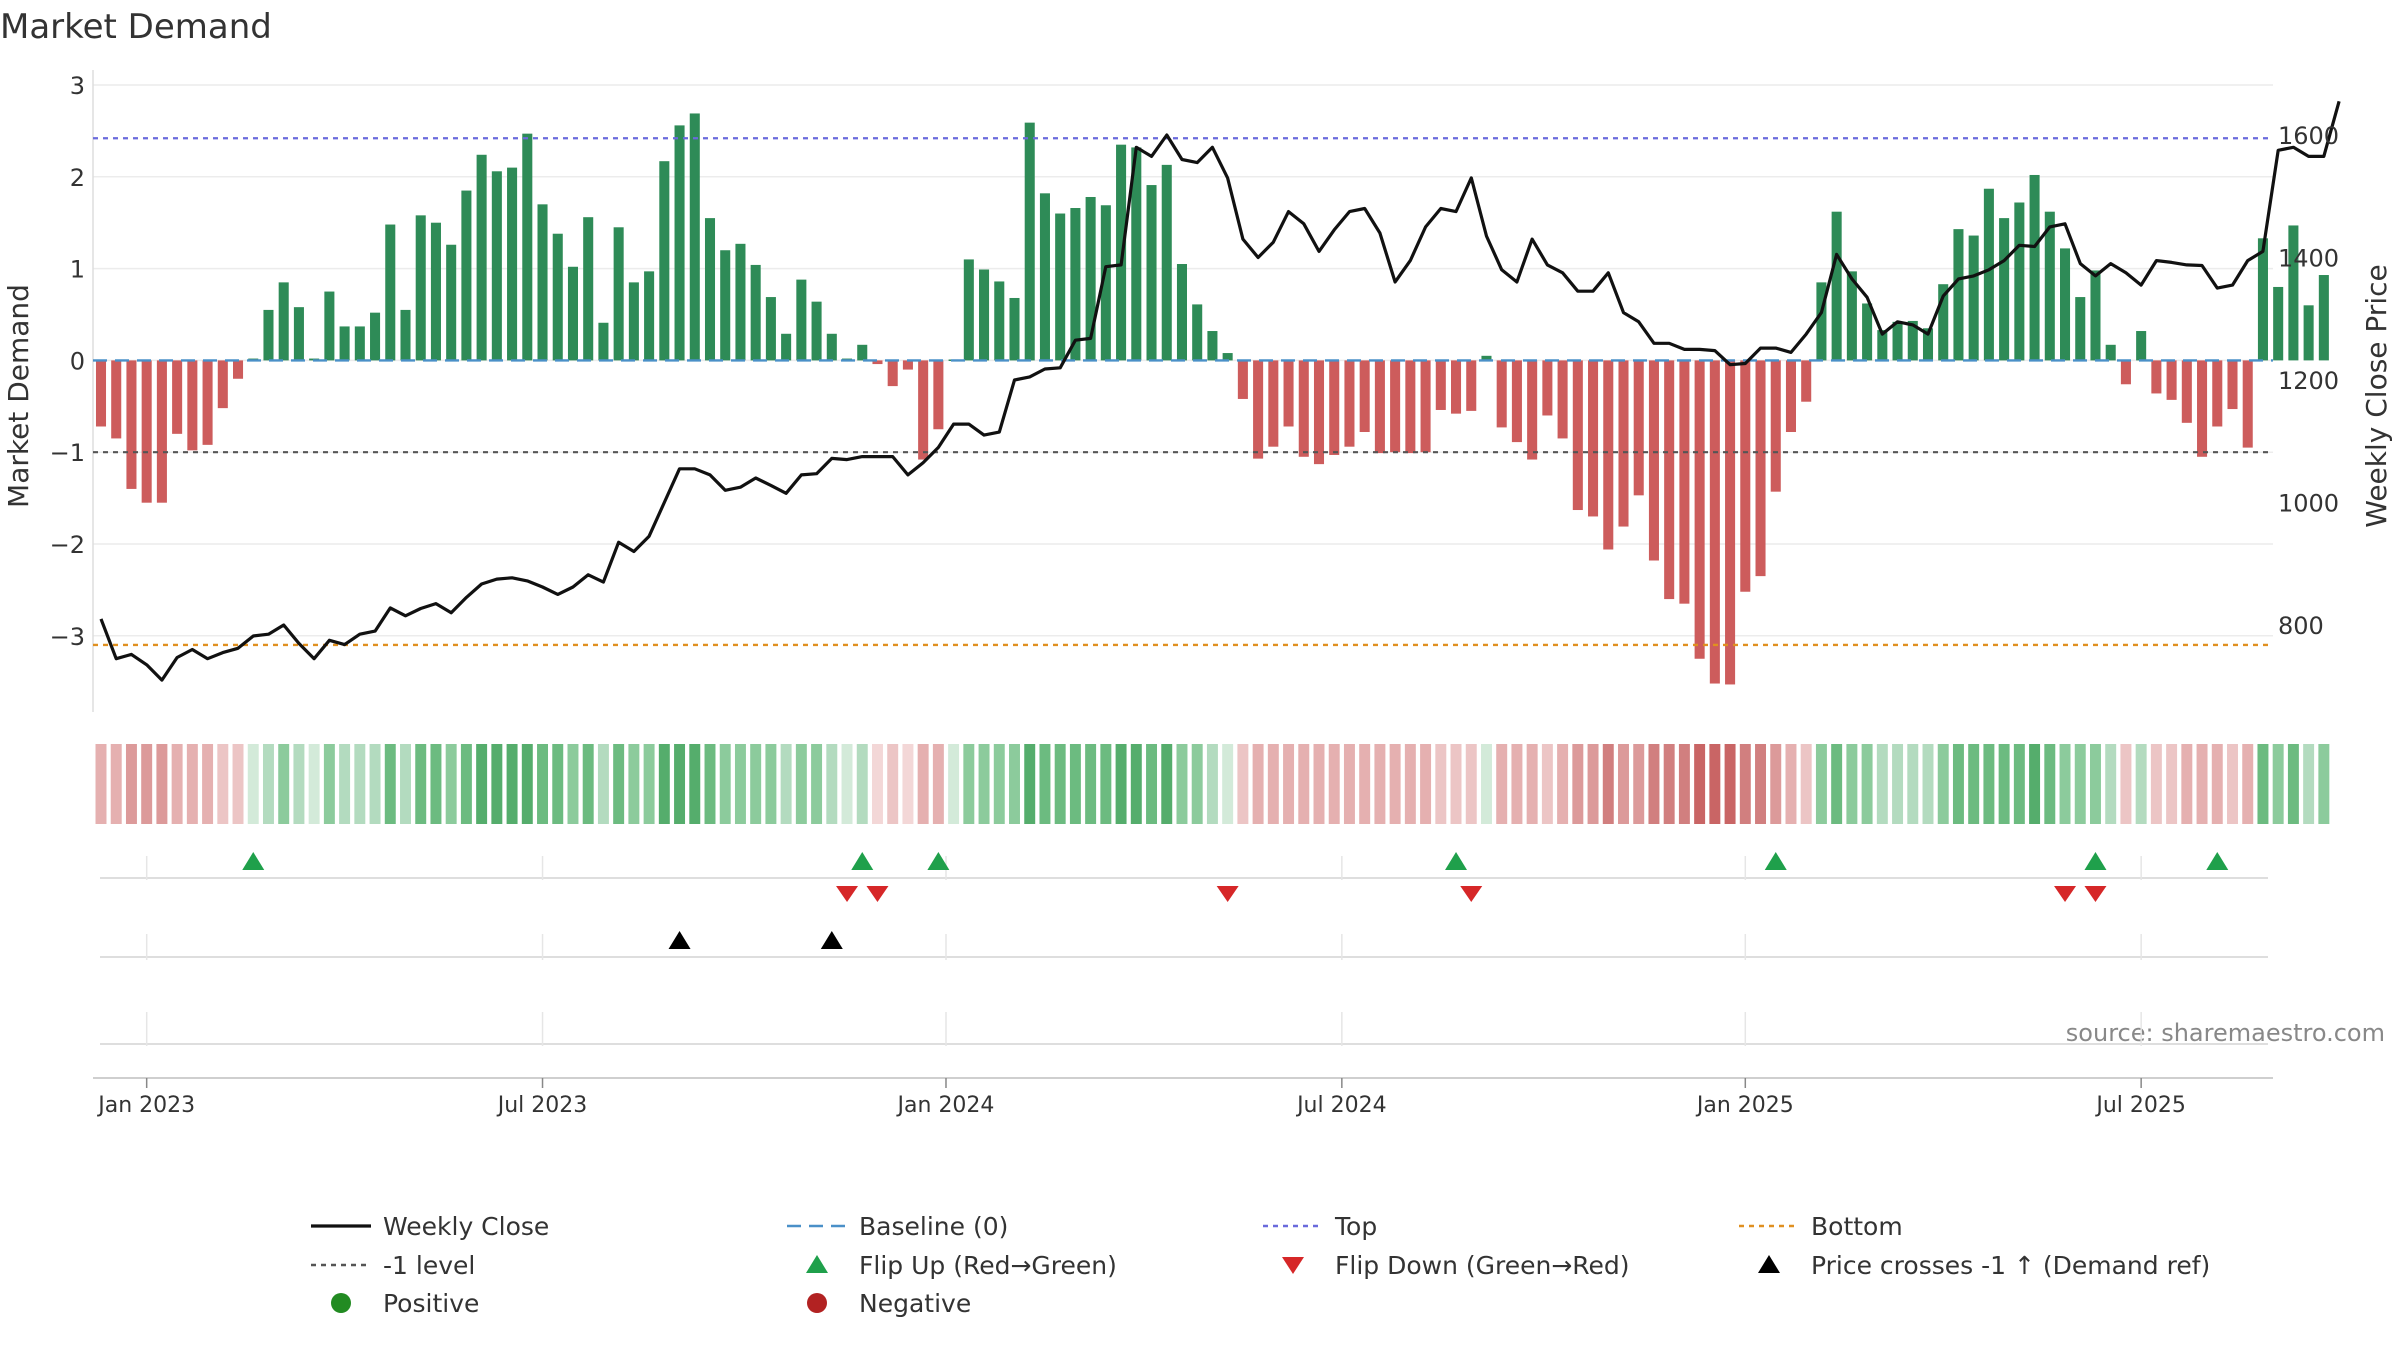  What do you see at coordinates (2308, 381) in the screenshot?
I see `y-right-tick-label: 1200` at bounding box center [2308, 381].